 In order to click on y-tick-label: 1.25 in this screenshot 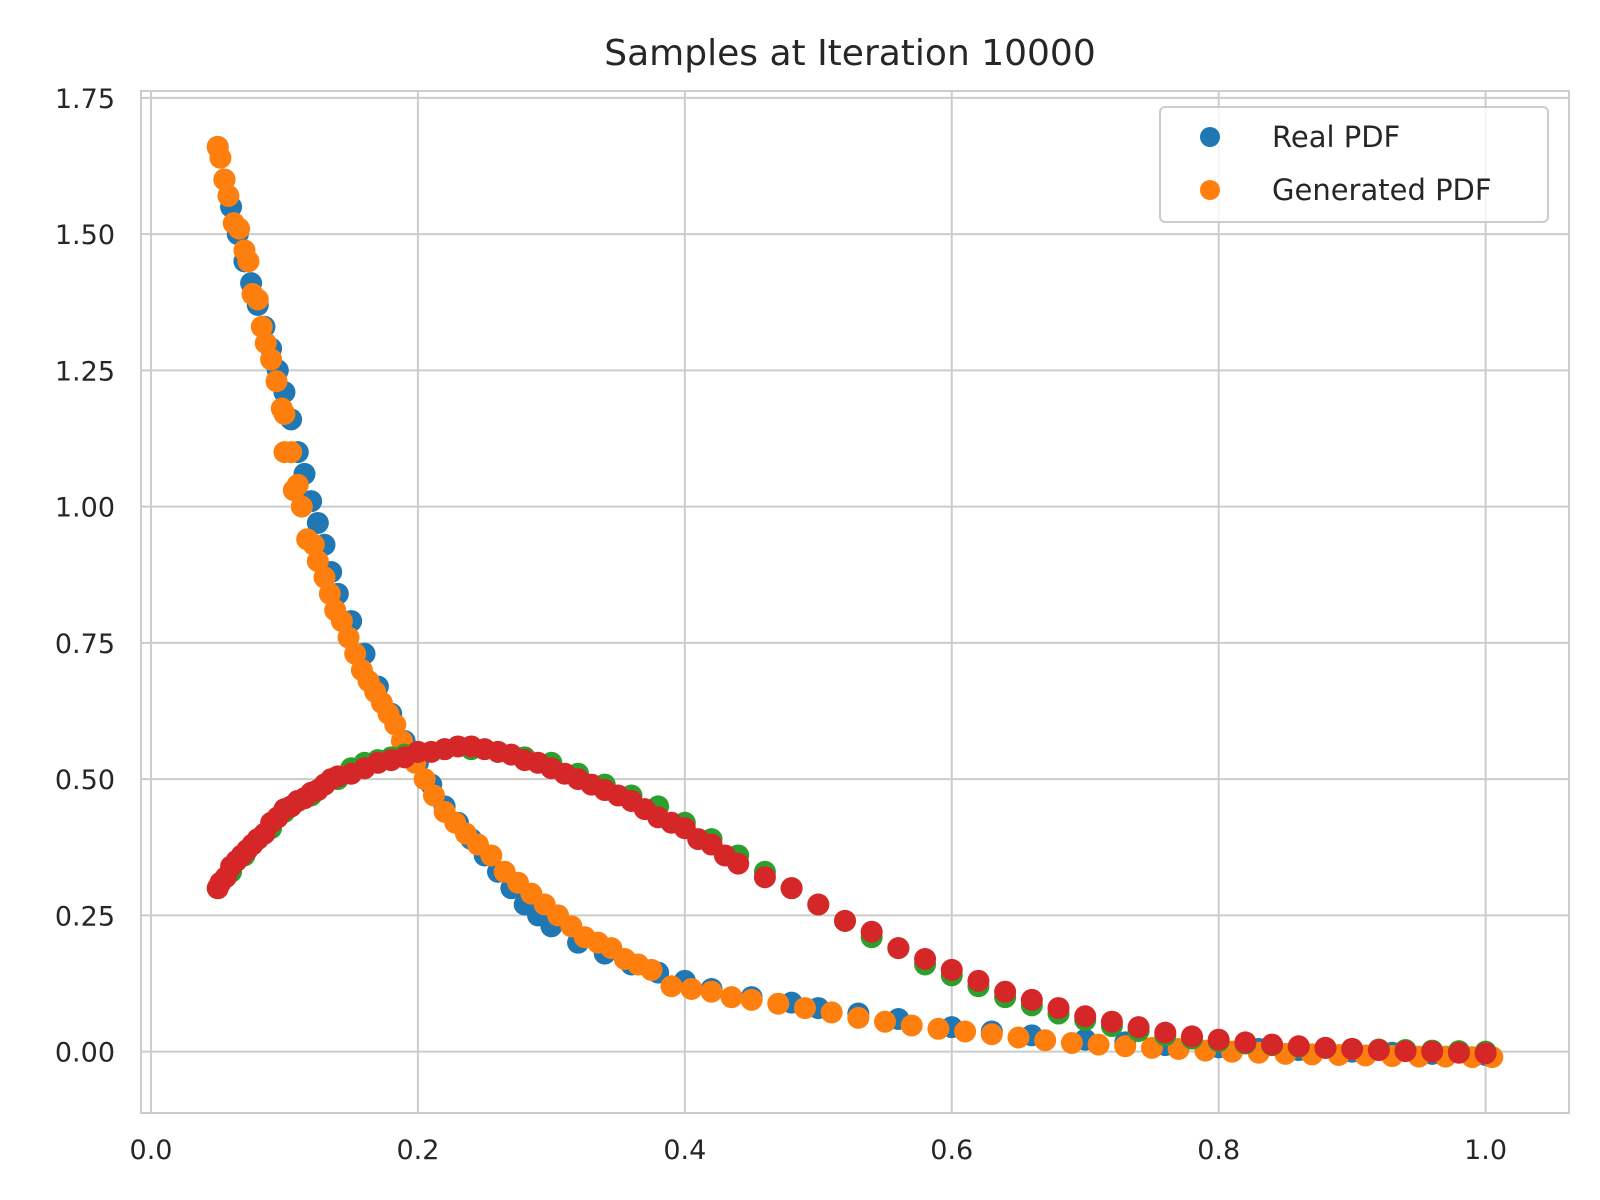, I will do `click(85, 371)`.